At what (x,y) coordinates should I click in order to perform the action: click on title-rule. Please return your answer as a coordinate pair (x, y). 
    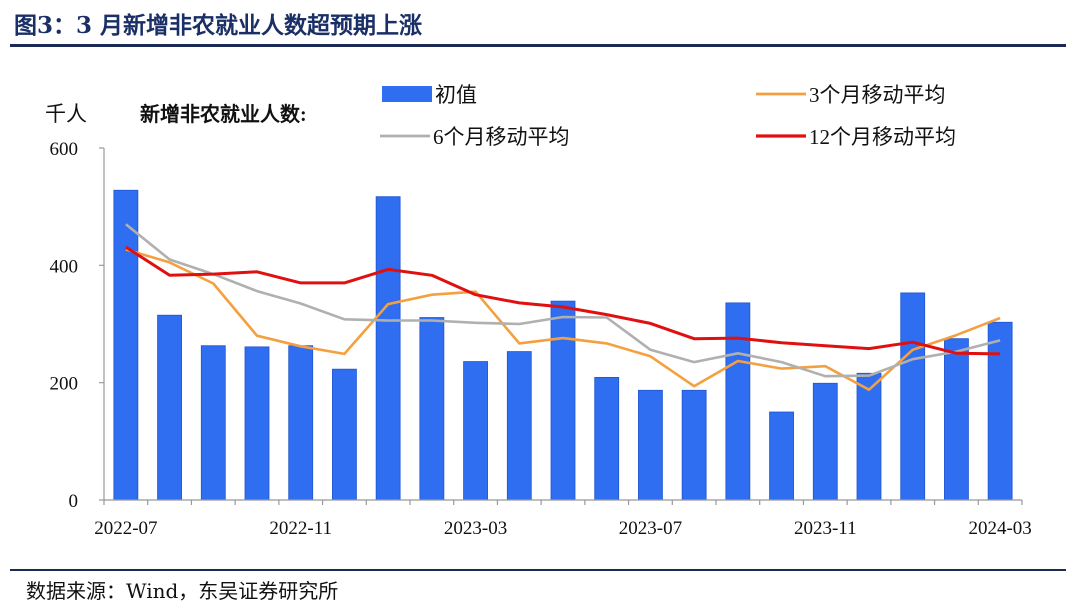
    Looking at the image, I should click on (538, 45).